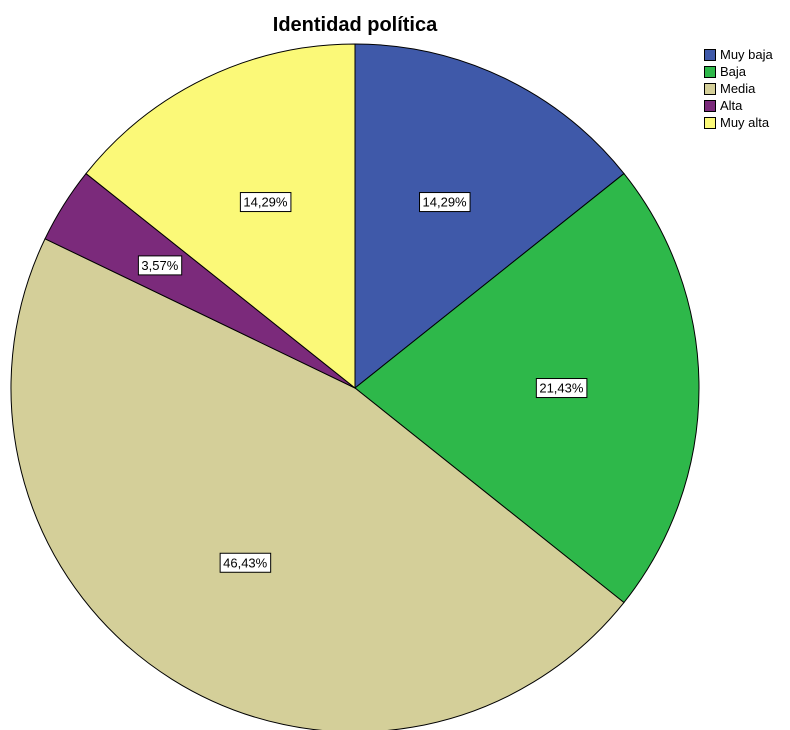 This screenshot has height=730, width=790. I want to click on legend: Muy baja Baja Media Alta Muy alta, so click(738, 88).